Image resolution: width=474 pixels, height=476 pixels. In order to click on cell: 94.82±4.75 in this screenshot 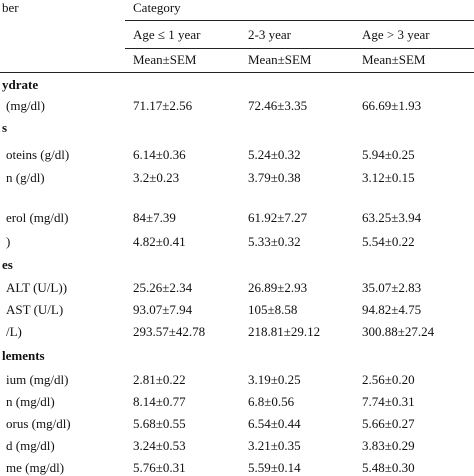, I will do `click(392, 309)`.